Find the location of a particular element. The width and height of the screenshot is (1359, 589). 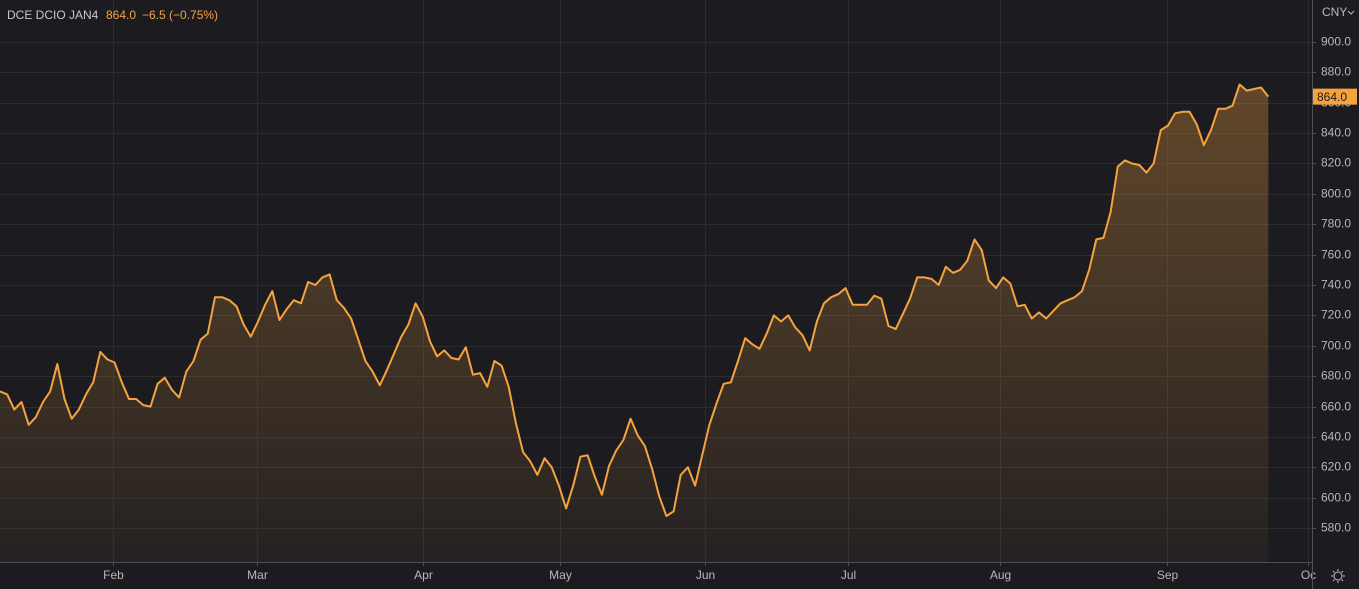

x-tick-label: Oc is located at coordinates (1308, 575).